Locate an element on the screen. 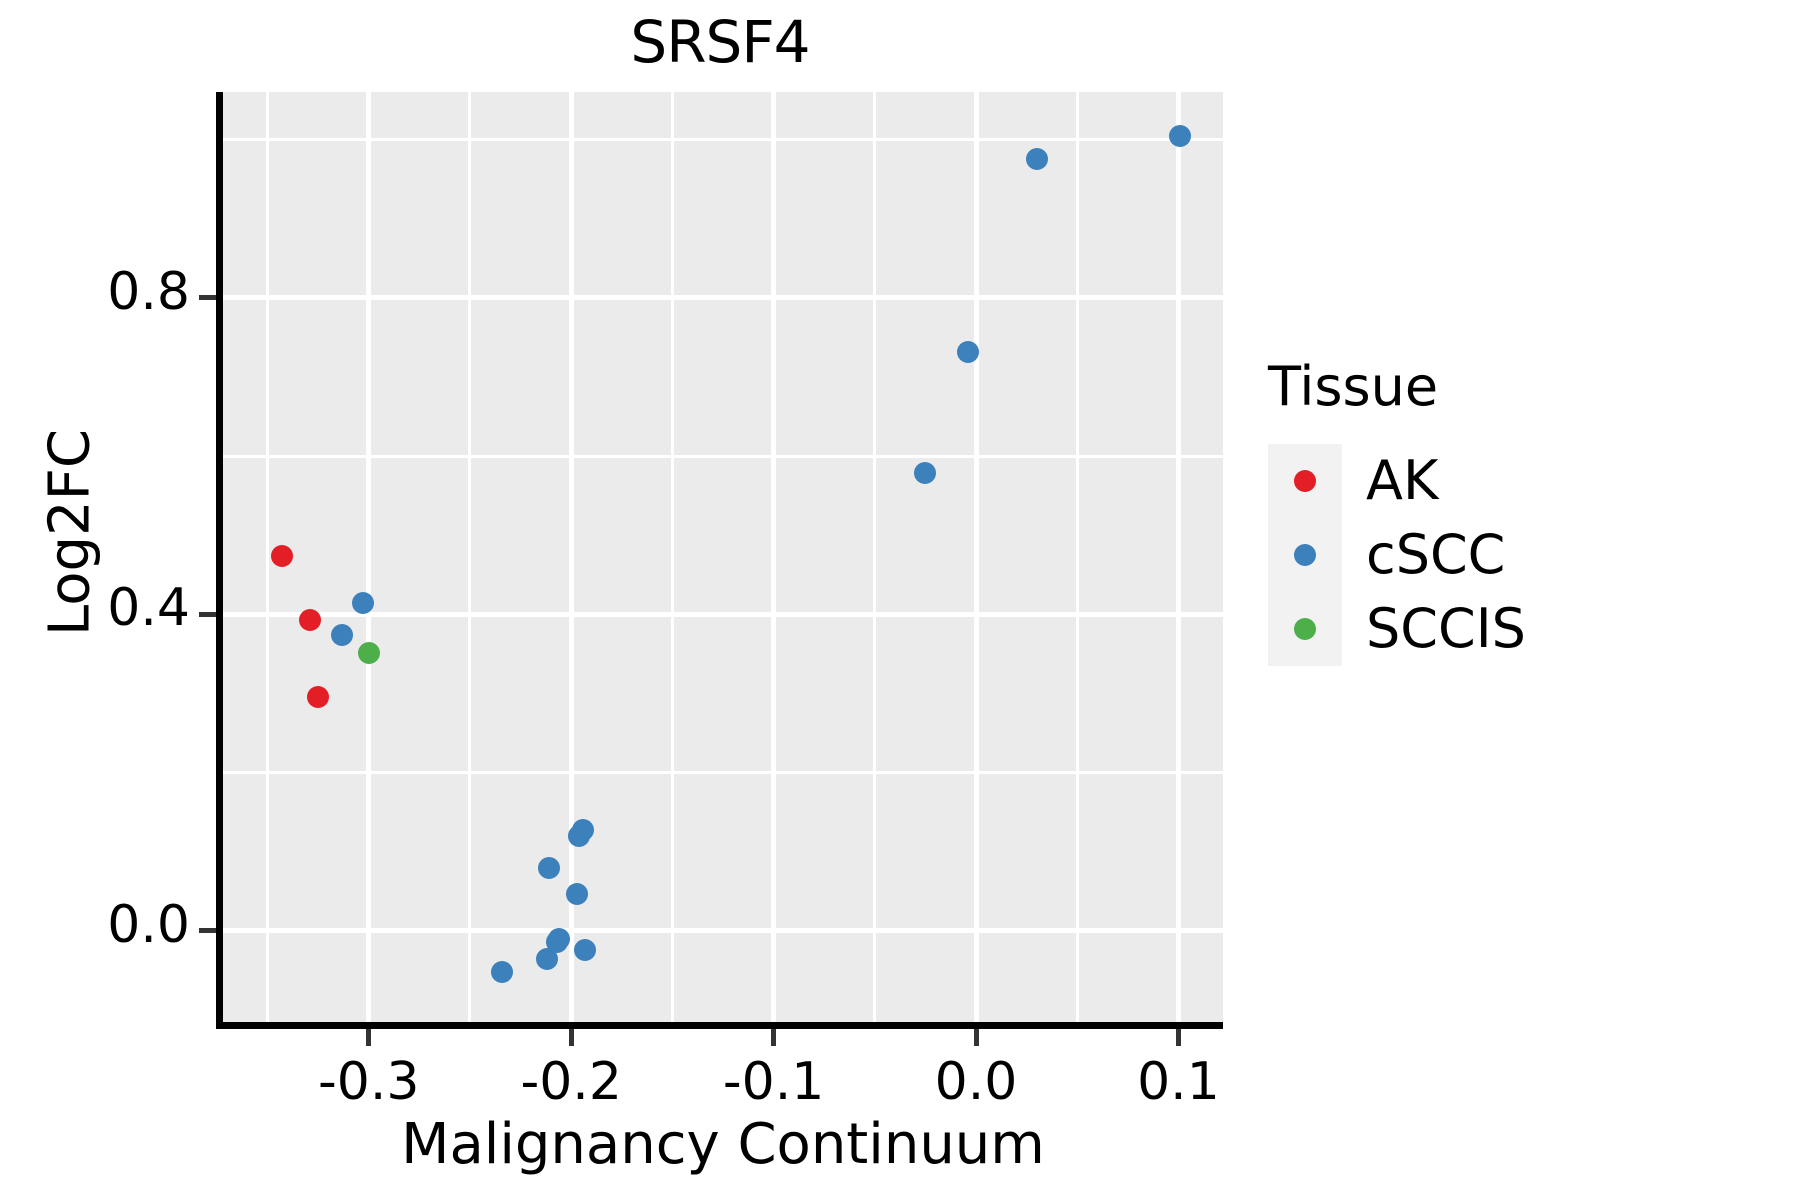  legend-title: Tissue is located at coordinates (1353, 386).